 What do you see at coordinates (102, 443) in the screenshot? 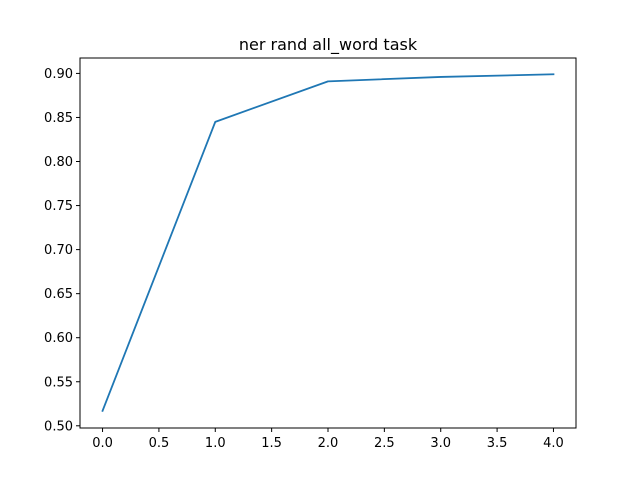
I see `x-tick-label: 0.0` at bounding box center [102, 443].